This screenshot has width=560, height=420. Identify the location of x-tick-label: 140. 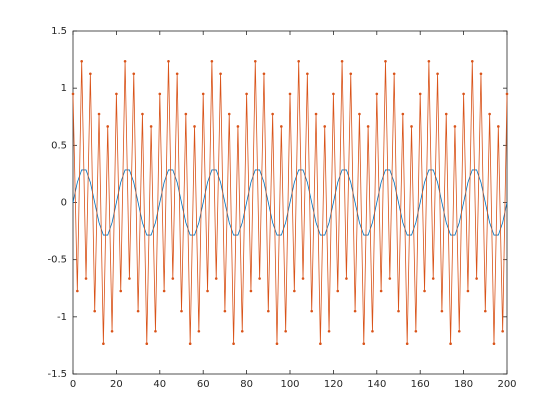
(376, 384).